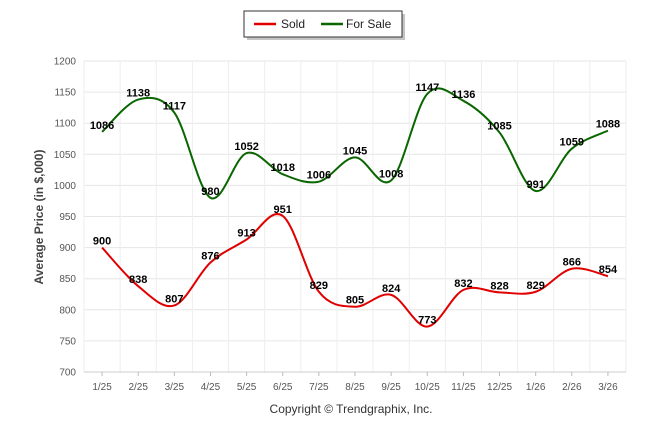 The width and height of the screenshot is (646, 434). I want to click on data-label-sold: 828, so click(499, 286).